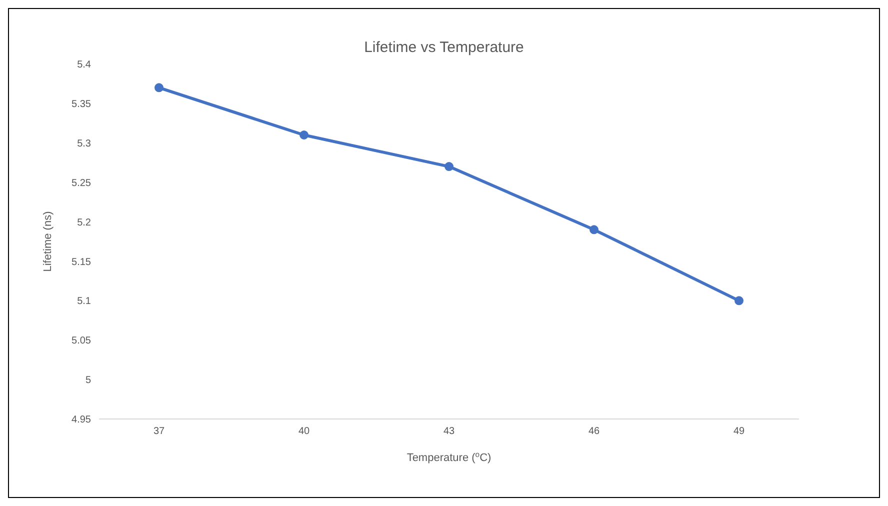 Image resolution: width=888 pixels, height=506 pixels. What do you see at coordinates (82, 420) in the screenshot?
I see `y-tick-label: 4.95` at bounding box center [82, 420].